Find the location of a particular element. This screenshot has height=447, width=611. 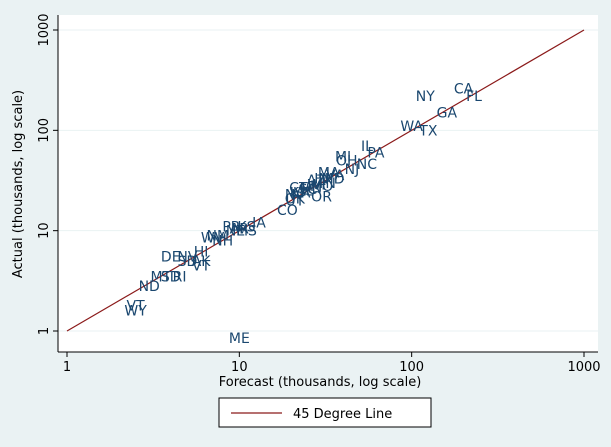

point-label-ga: GA is located at coordinates (447, 114).